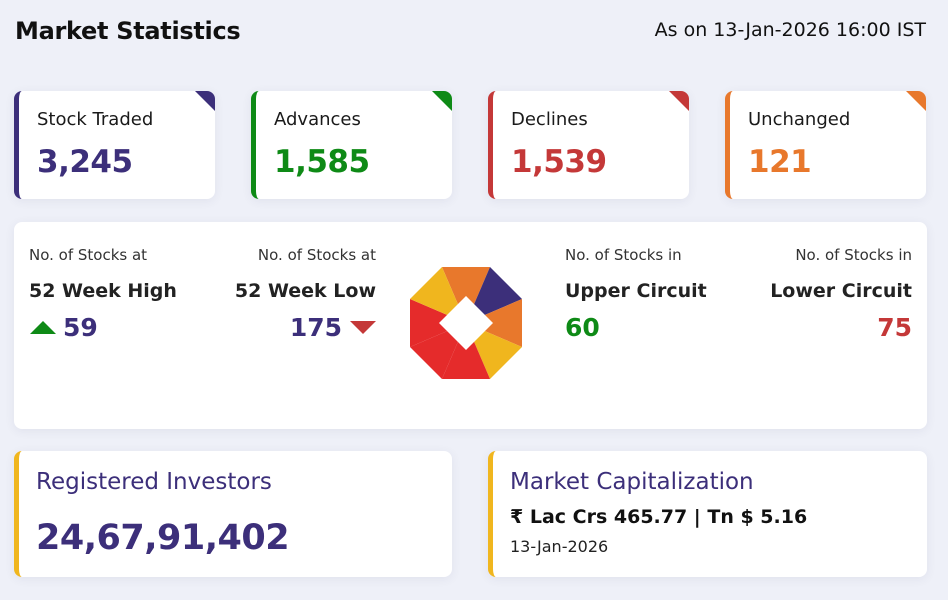 This screenshot has width=948, height=600. Describe the element at coordinates (233, 514) in the screenshot. I see `registered-investors-card: Registered Investors 24,67,91,402` at that location.